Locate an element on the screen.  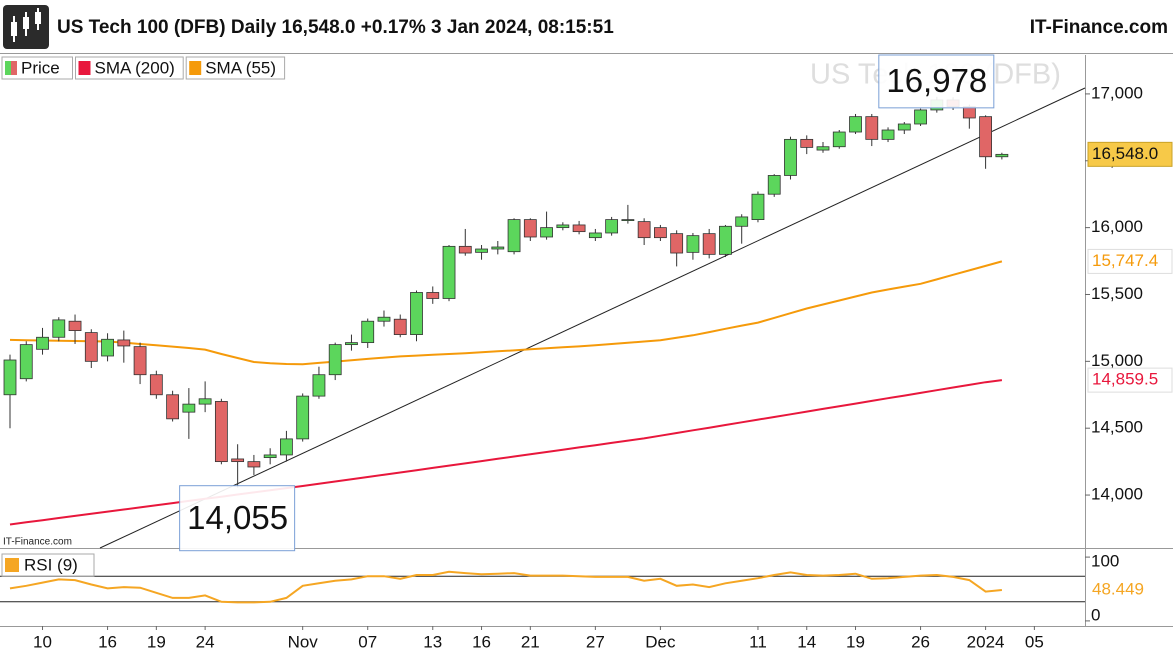
logo-icon is located at coordinates (26, 27).